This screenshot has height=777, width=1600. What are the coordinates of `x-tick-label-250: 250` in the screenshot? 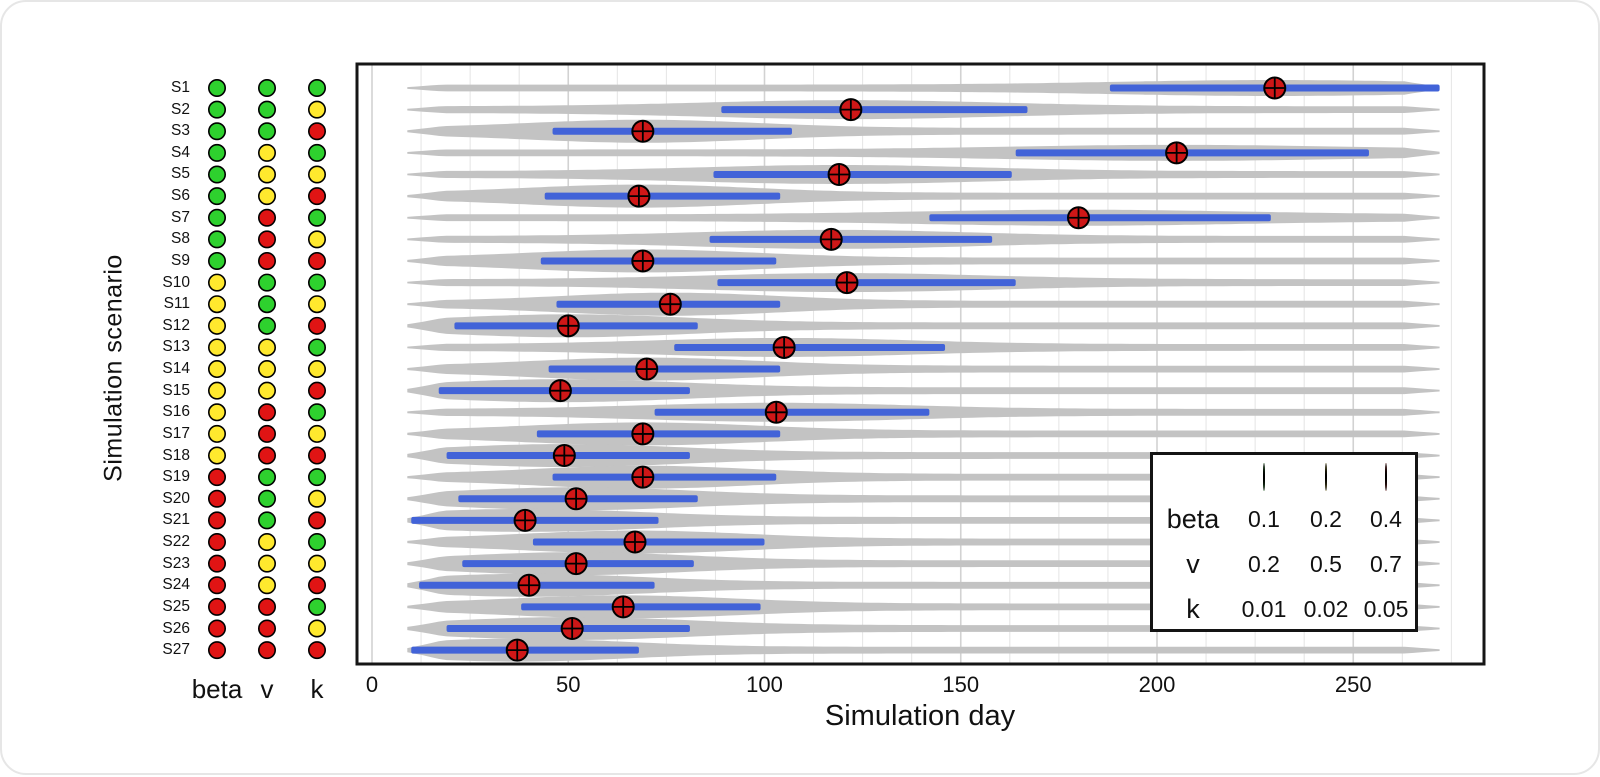 It's located at (1353, 685).